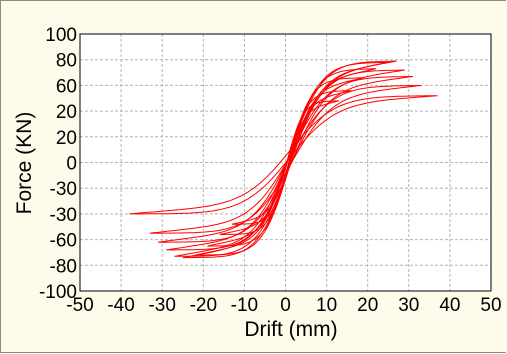  What do you see at coordinates (63, 241) in the screenshot?
I see `y-tick-label: -60` at bounding box center [63, 241].